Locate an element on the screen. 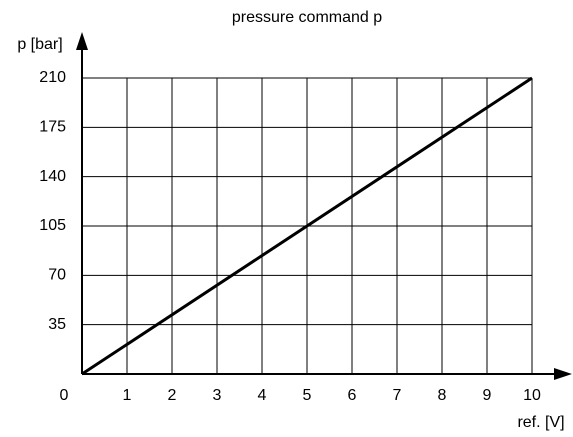  x-tick-label: 6 is located at coordinates (352, 395).